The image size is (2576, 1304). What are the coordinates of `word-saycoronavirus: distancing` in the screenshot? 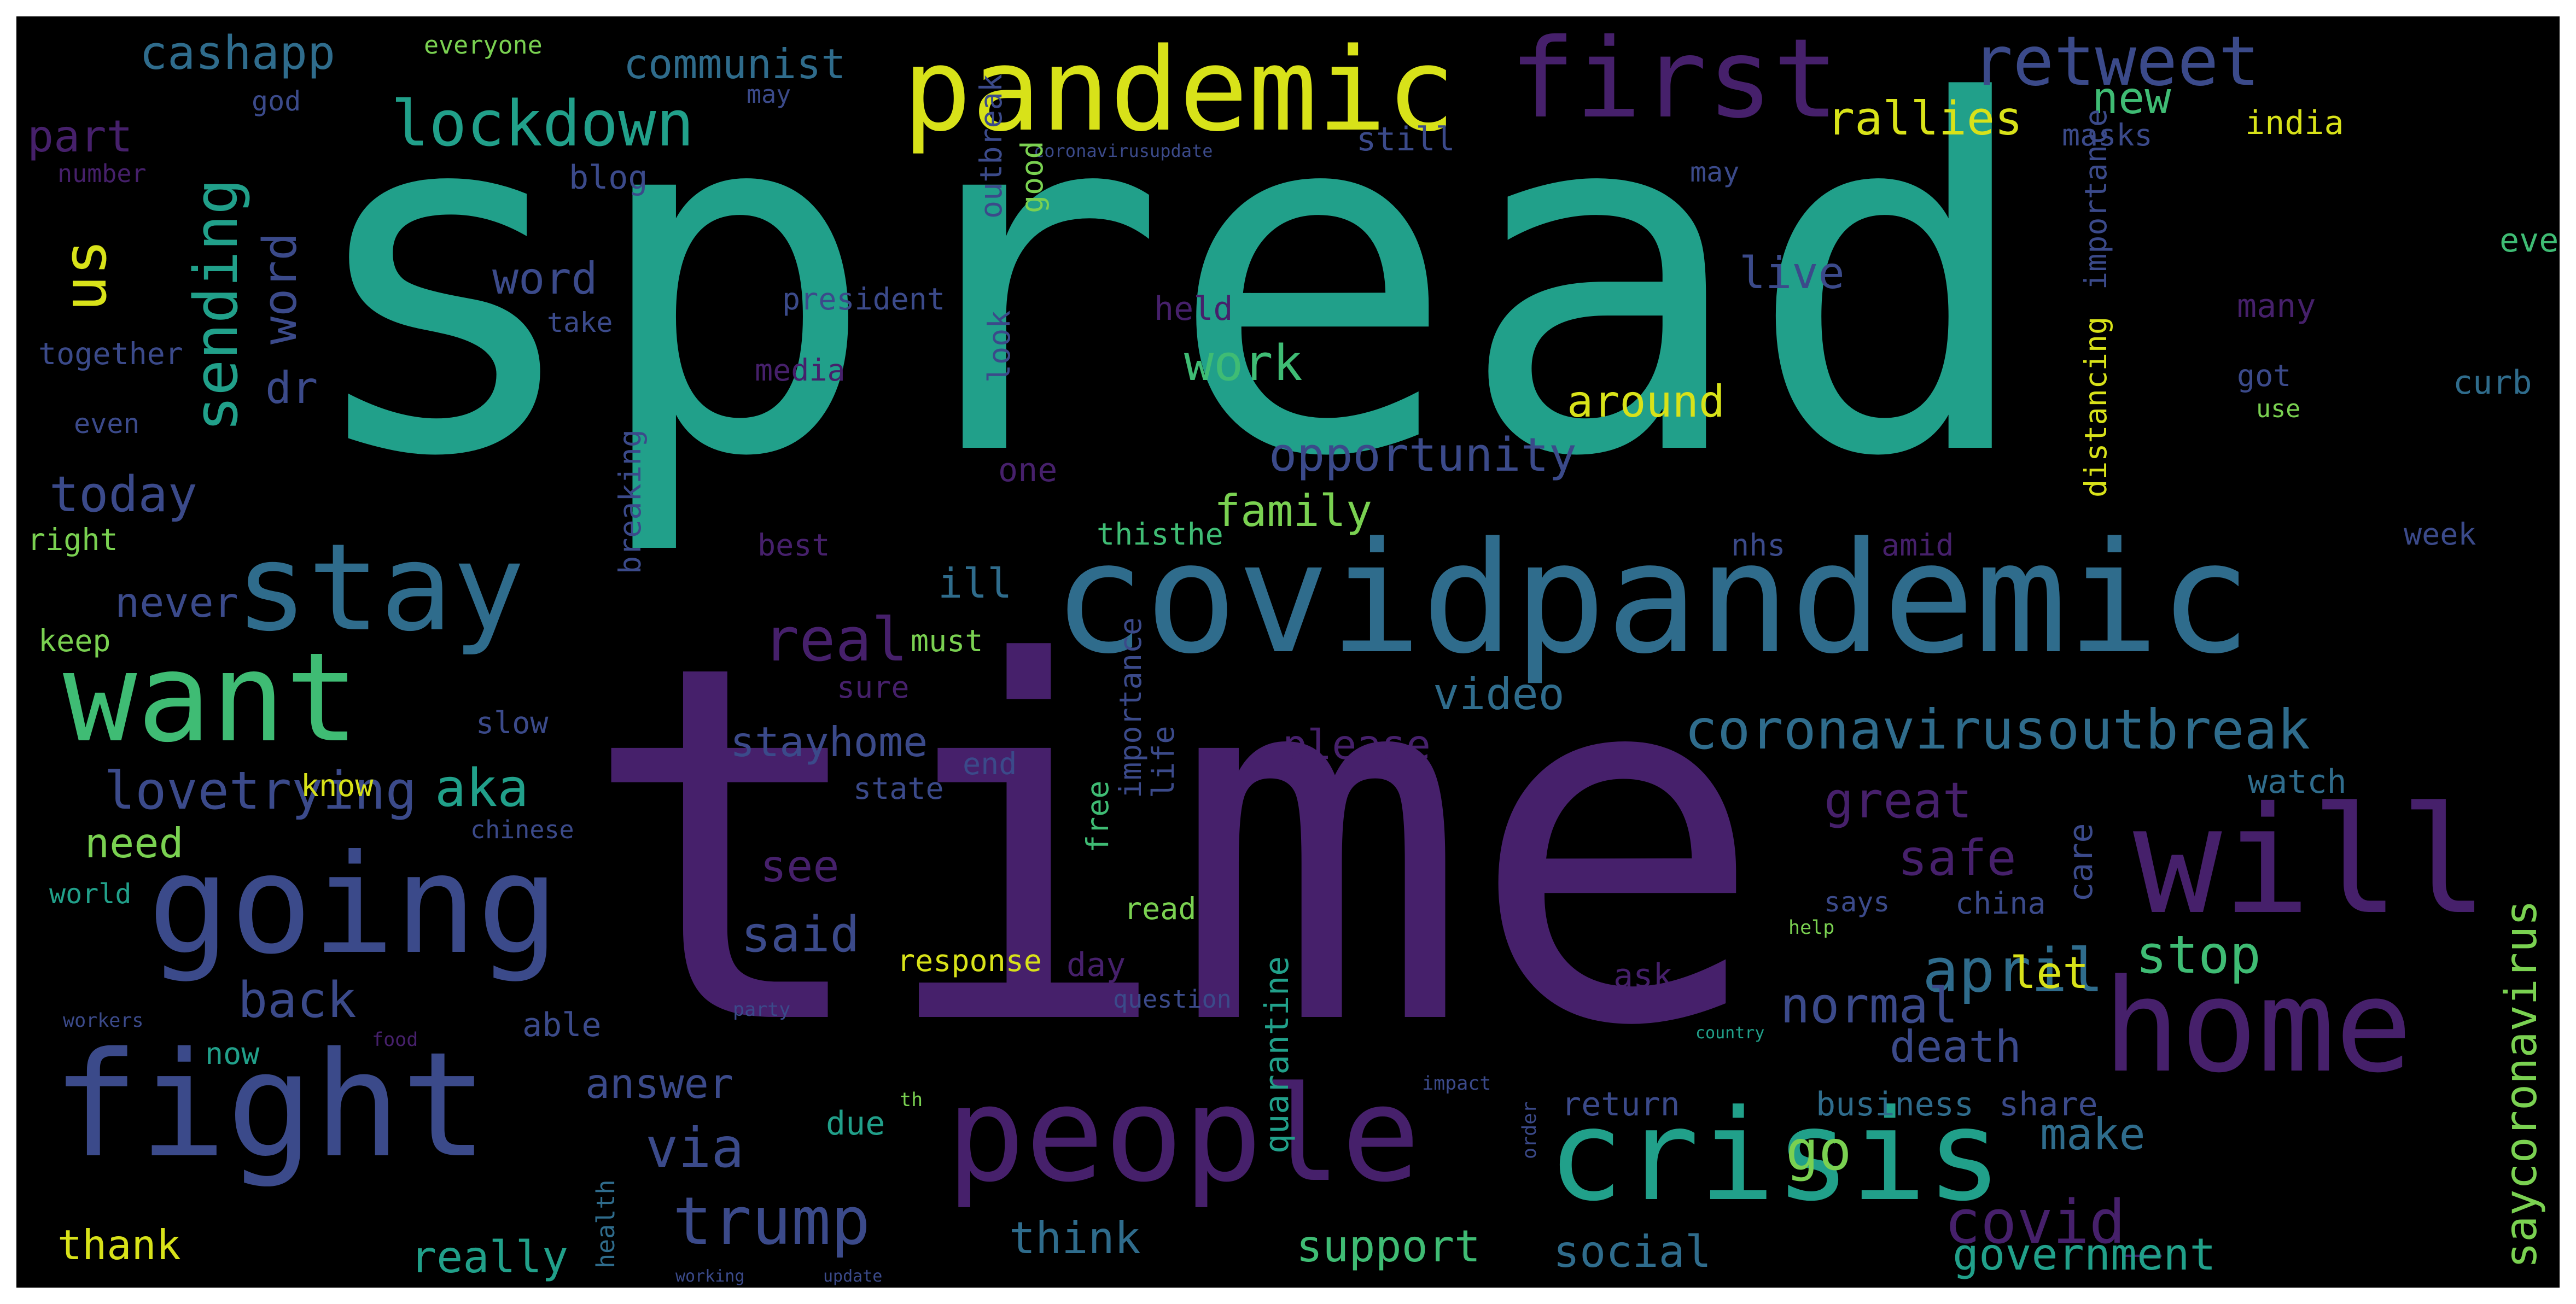 It's located at (2095, 407).